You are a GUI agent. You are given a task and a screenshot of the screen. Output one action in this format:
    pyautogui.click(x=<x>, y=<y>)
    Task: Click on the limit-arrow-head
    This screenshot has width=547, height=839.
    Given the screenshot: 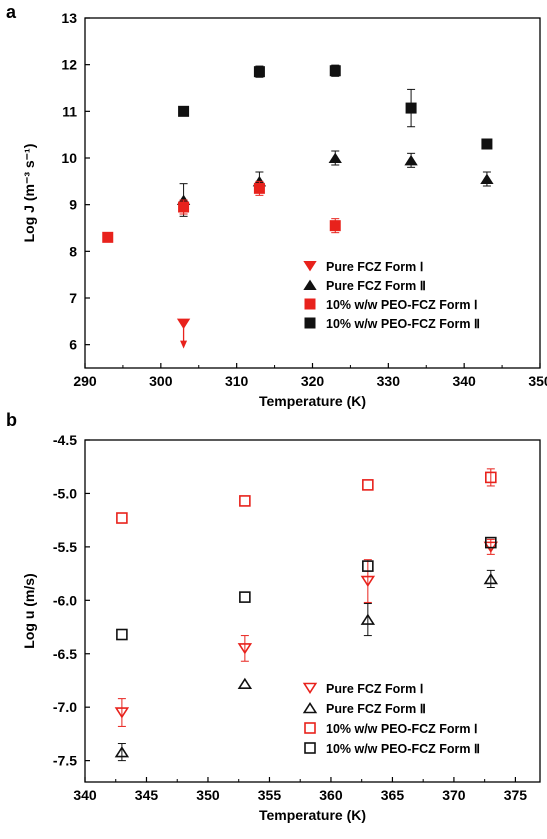 What is the action you would take?
    pyautogui.click(x=184, y=344)
    